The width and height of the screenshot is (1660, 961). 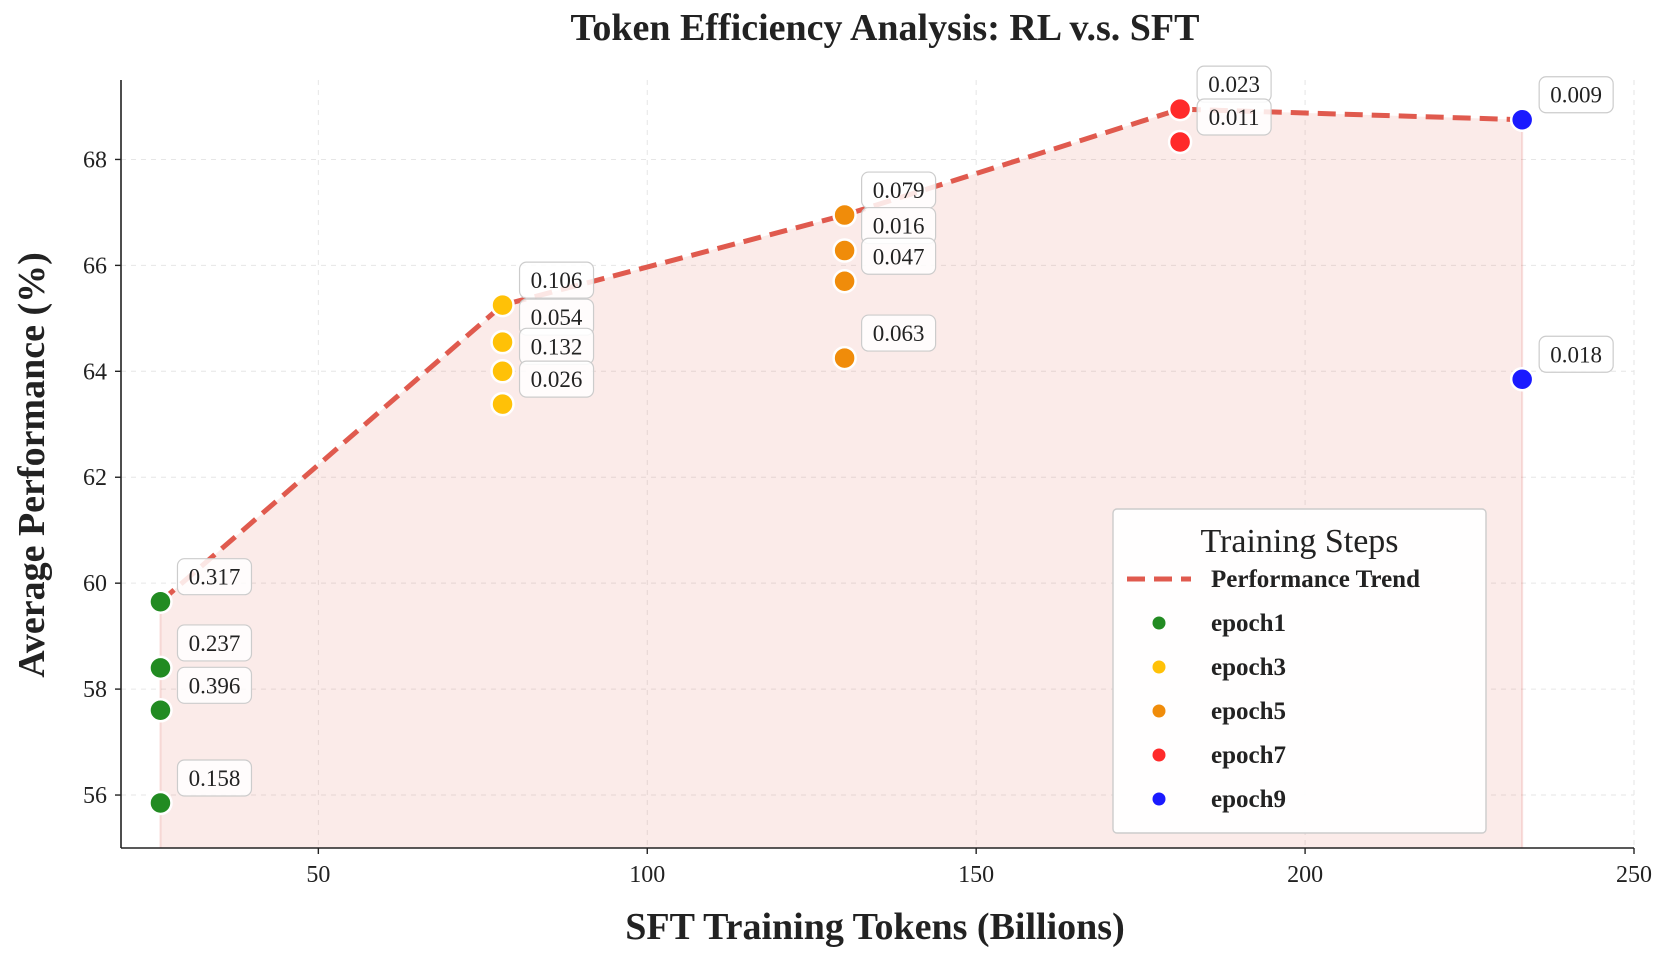 What do you see at coordinates (1248, 667) in the screenshot?
I see `legend-entry-label: epoch3` at bounding box center [1248, 667].